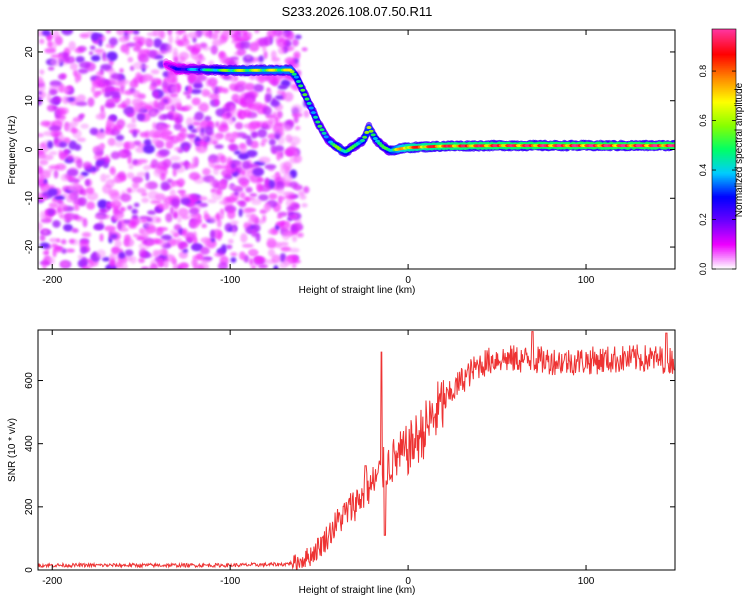 This screenshot has height=605, width=750. Describe the element at coordinates (230, 280) in the screenshot. I see `spectrogram-xtick-label: -100` at that location.